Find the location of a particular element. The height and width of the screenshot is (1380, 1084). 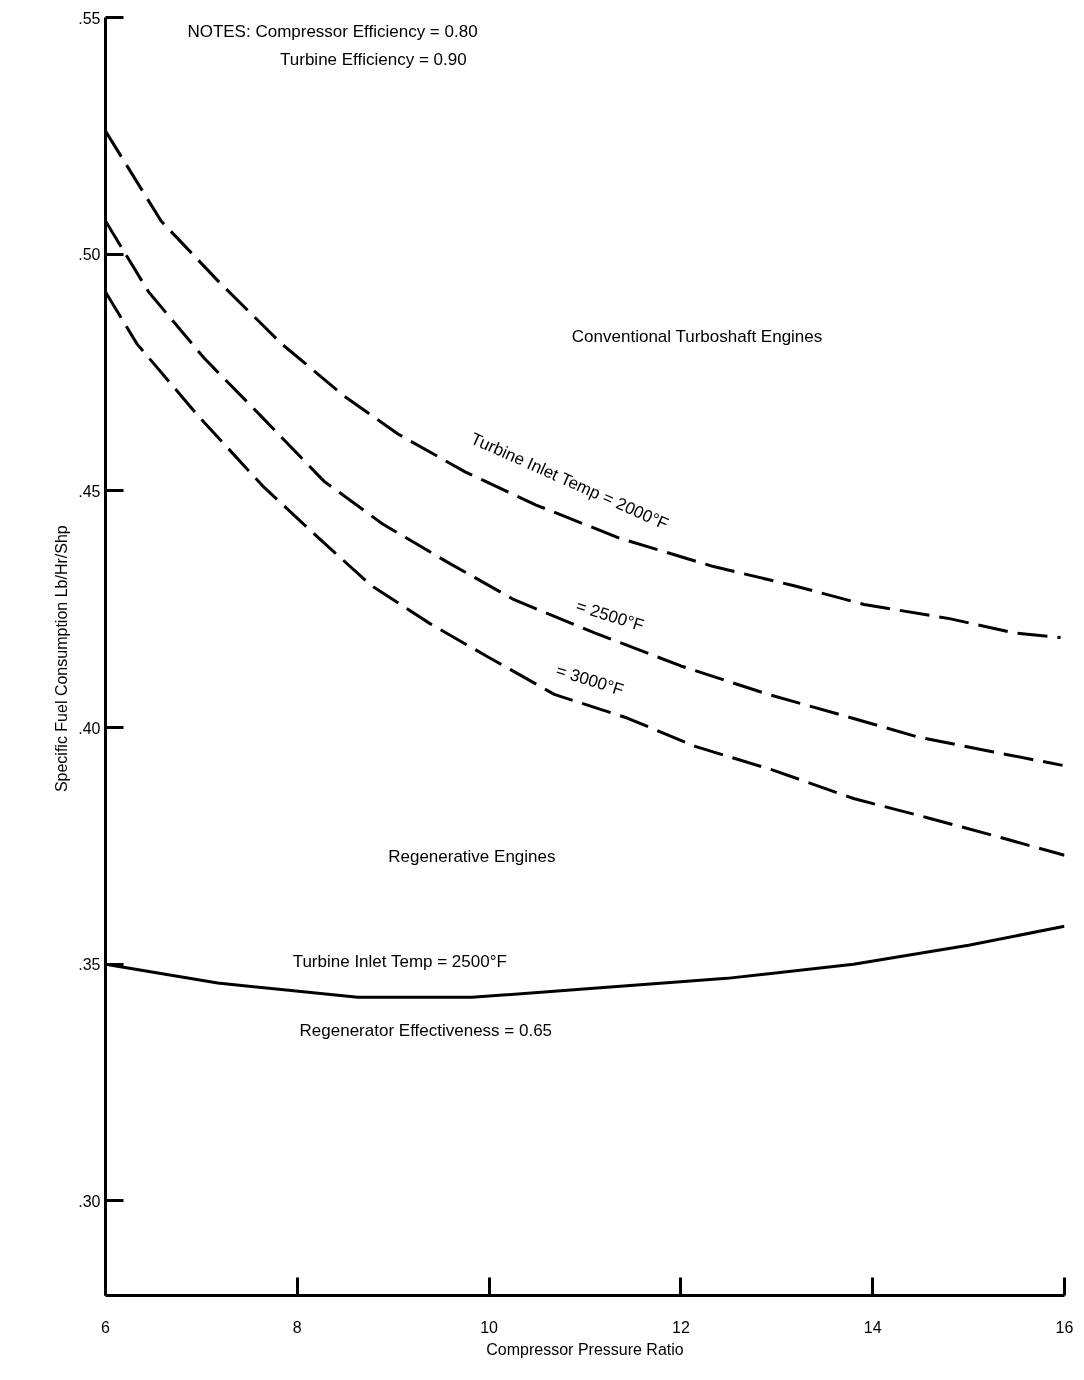

x-tick-label: 8 is located at coordinates (297, 1327).